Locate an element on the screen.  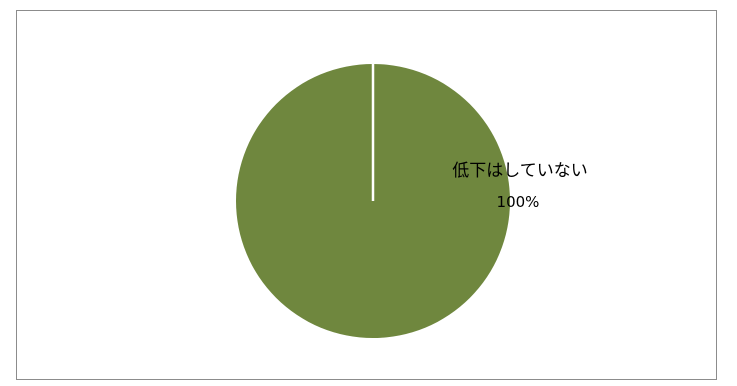
slice-percent-label: 100% is located at coordinates (518, 202).